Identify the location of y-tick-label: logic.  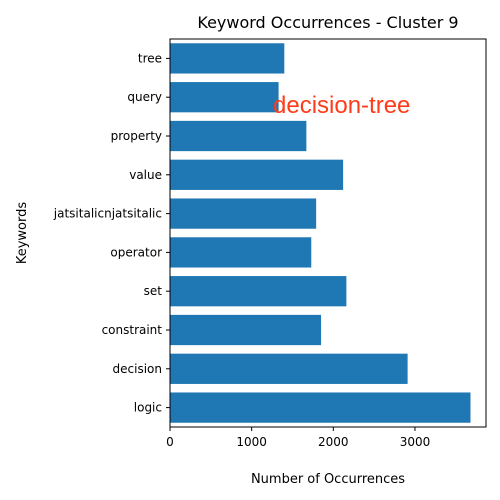
(148, 408).